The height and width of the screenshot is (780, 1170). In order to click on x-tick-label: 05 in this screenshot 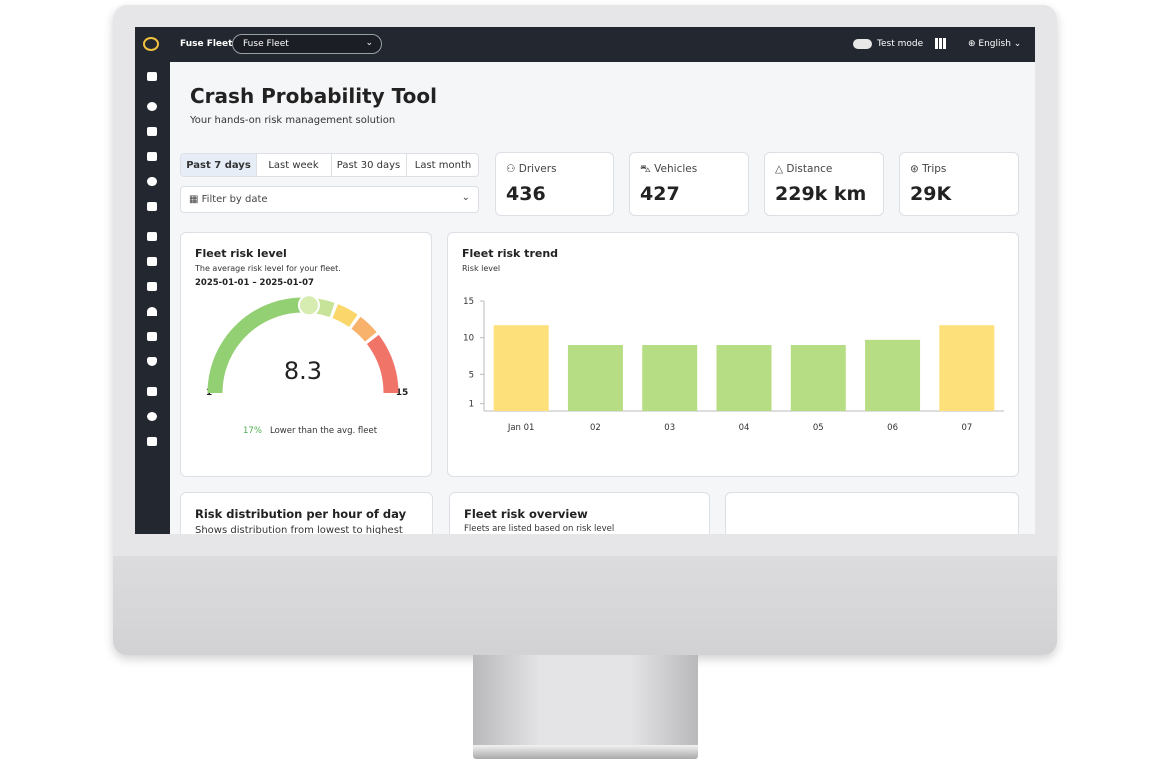, I will do `click(818, 428)`.